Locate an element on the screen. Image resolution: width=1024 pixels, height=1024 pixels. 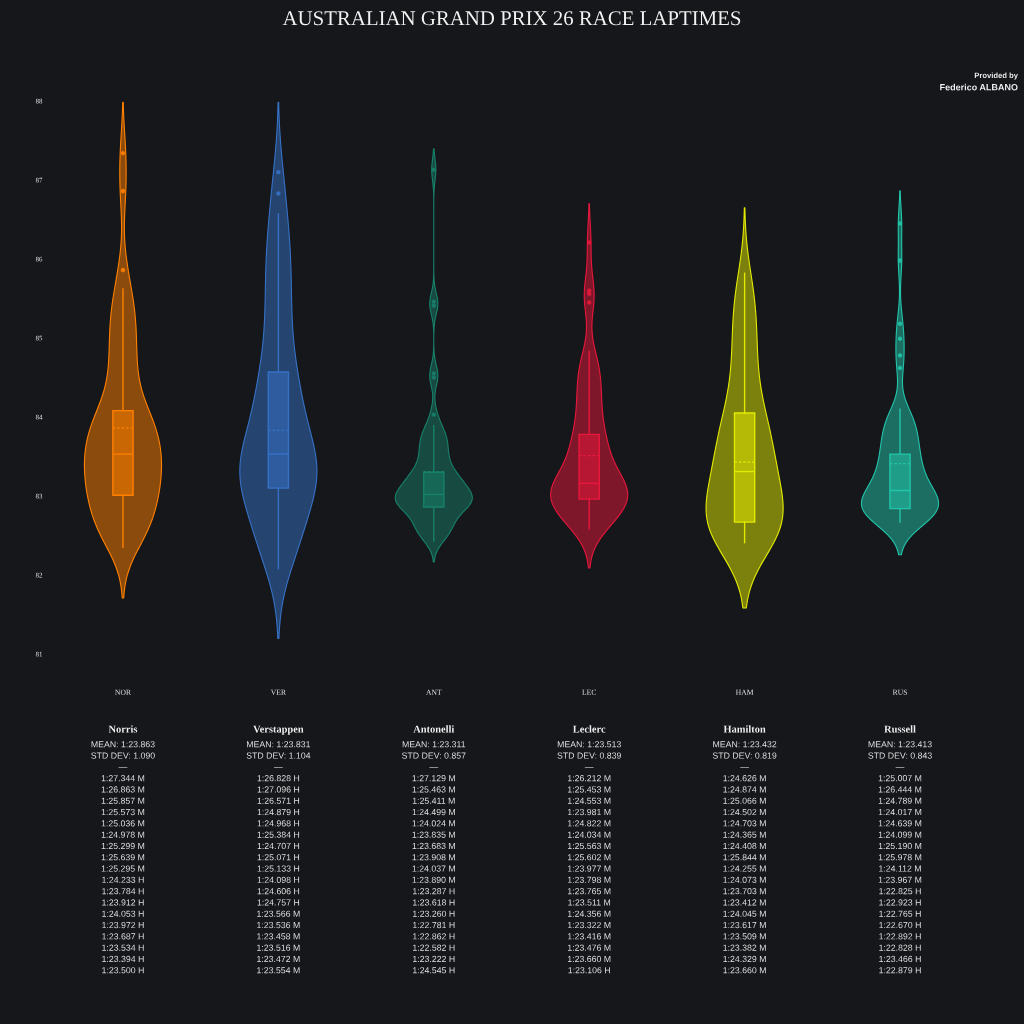
text: 1:23.416 M is located at coordinates (589, 936).